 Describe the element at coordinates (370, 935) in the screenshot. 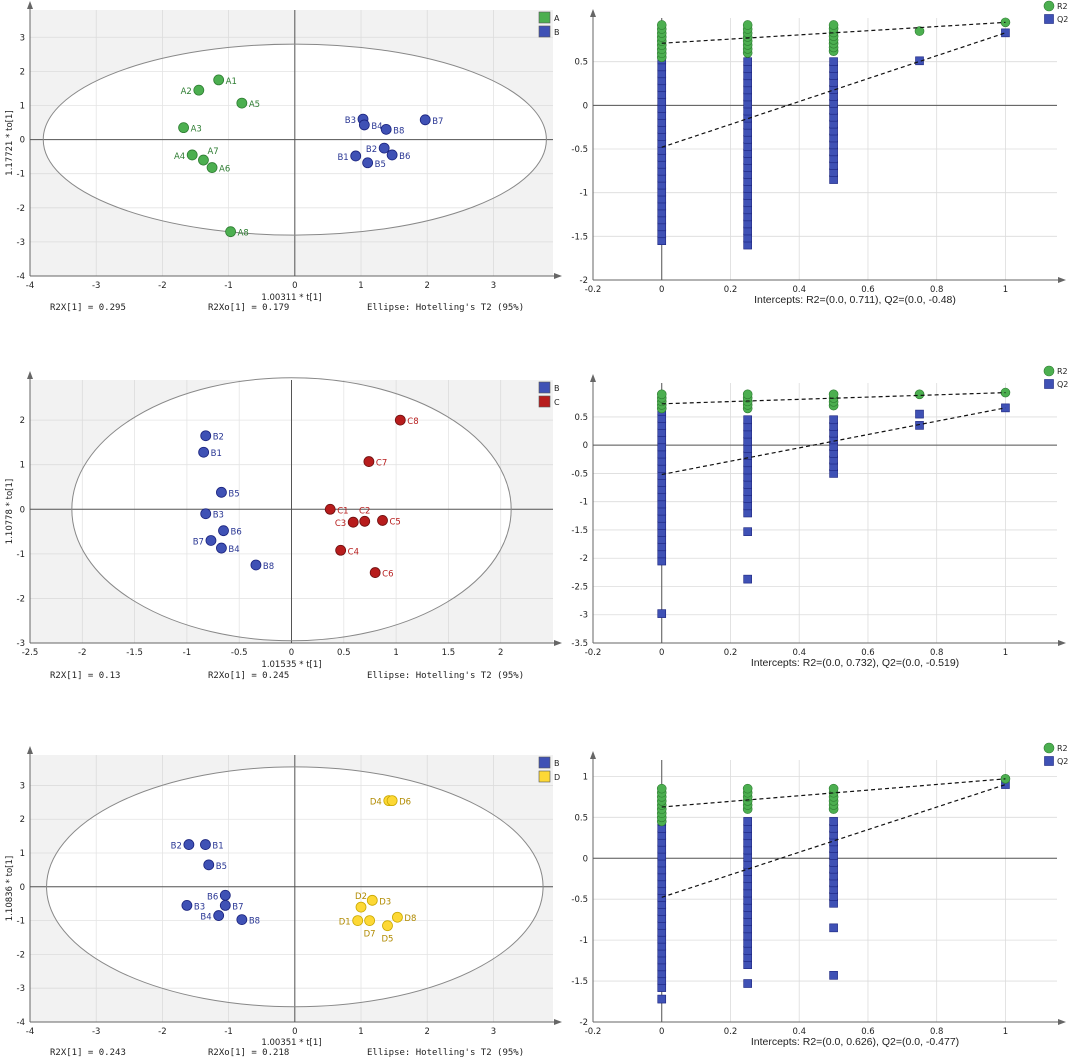

I see `point-label-d7: D7` at that location.